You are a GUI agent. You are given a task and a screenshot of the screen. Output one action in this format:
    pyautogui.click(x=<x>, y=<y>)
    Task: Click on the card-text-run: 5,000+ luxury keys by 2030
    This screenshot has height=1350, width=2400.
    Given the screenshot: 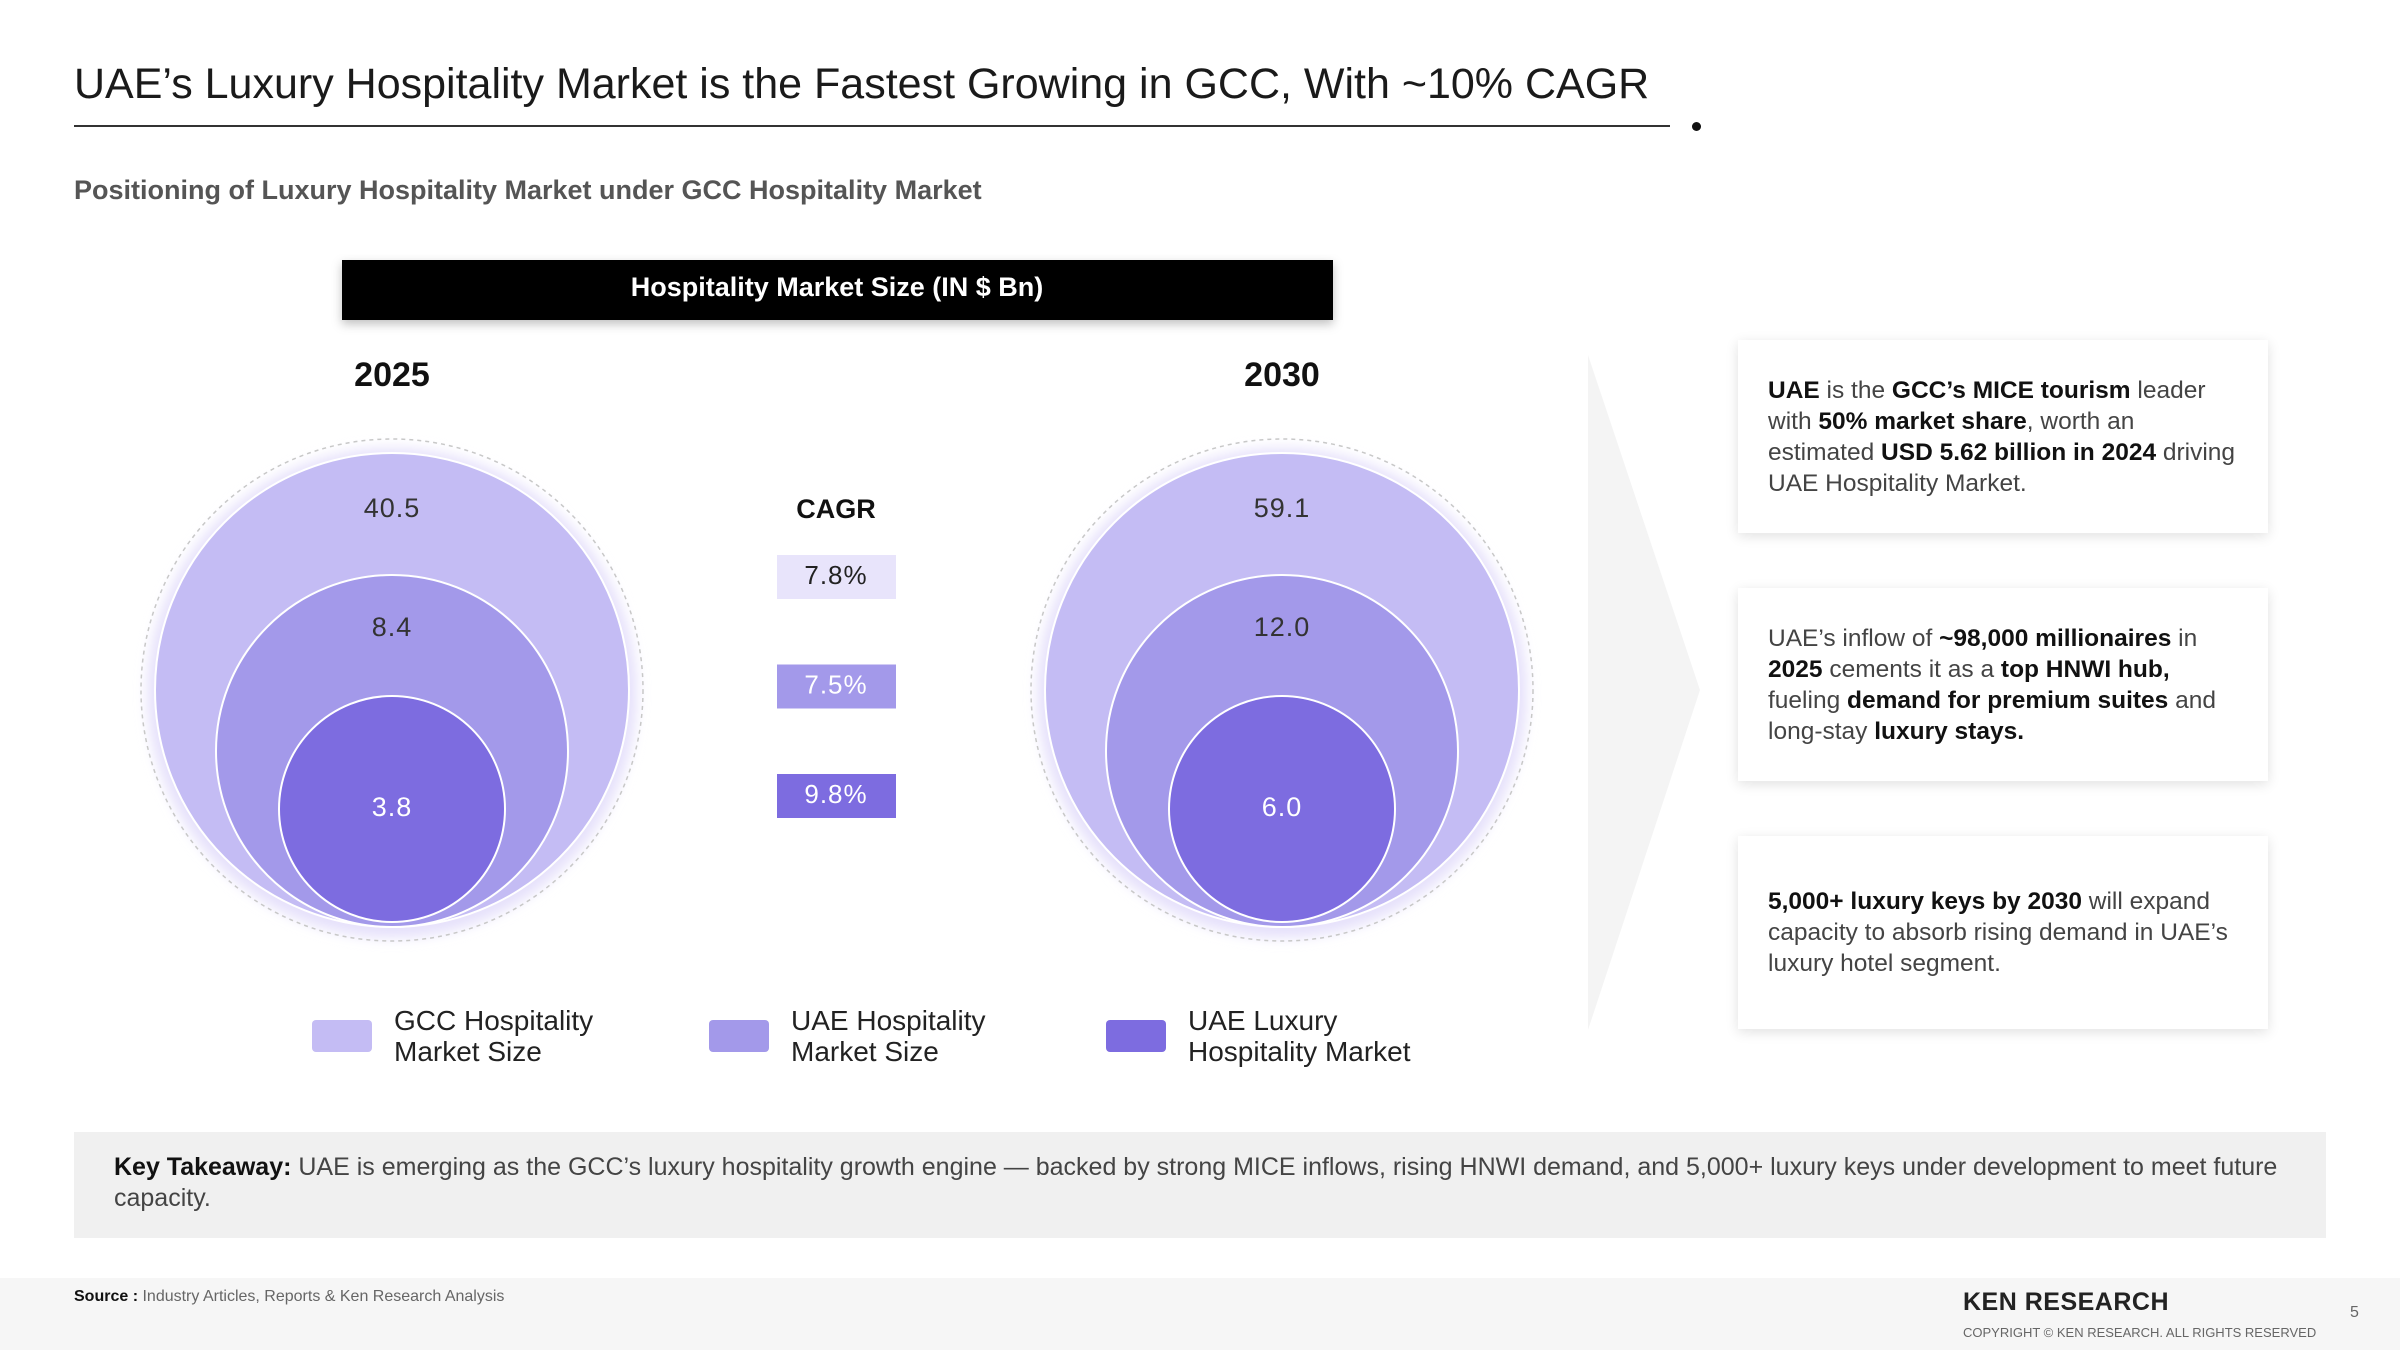 What is the action you would take?
    pyautogui.click(x=1925, y=901)
    